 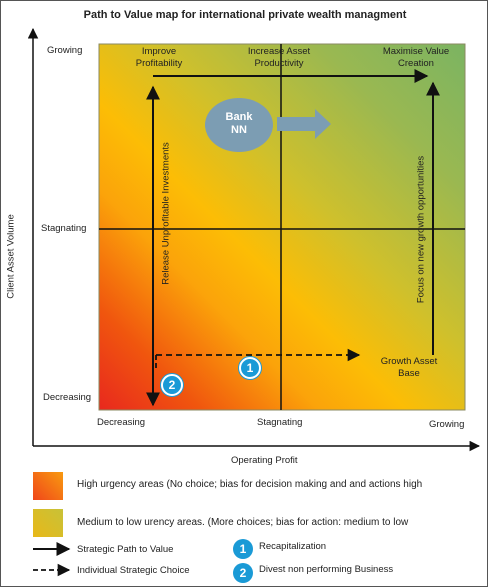 I want to click on legend-recapitalization-text: Recapitalization, so click(x=293, y=546).